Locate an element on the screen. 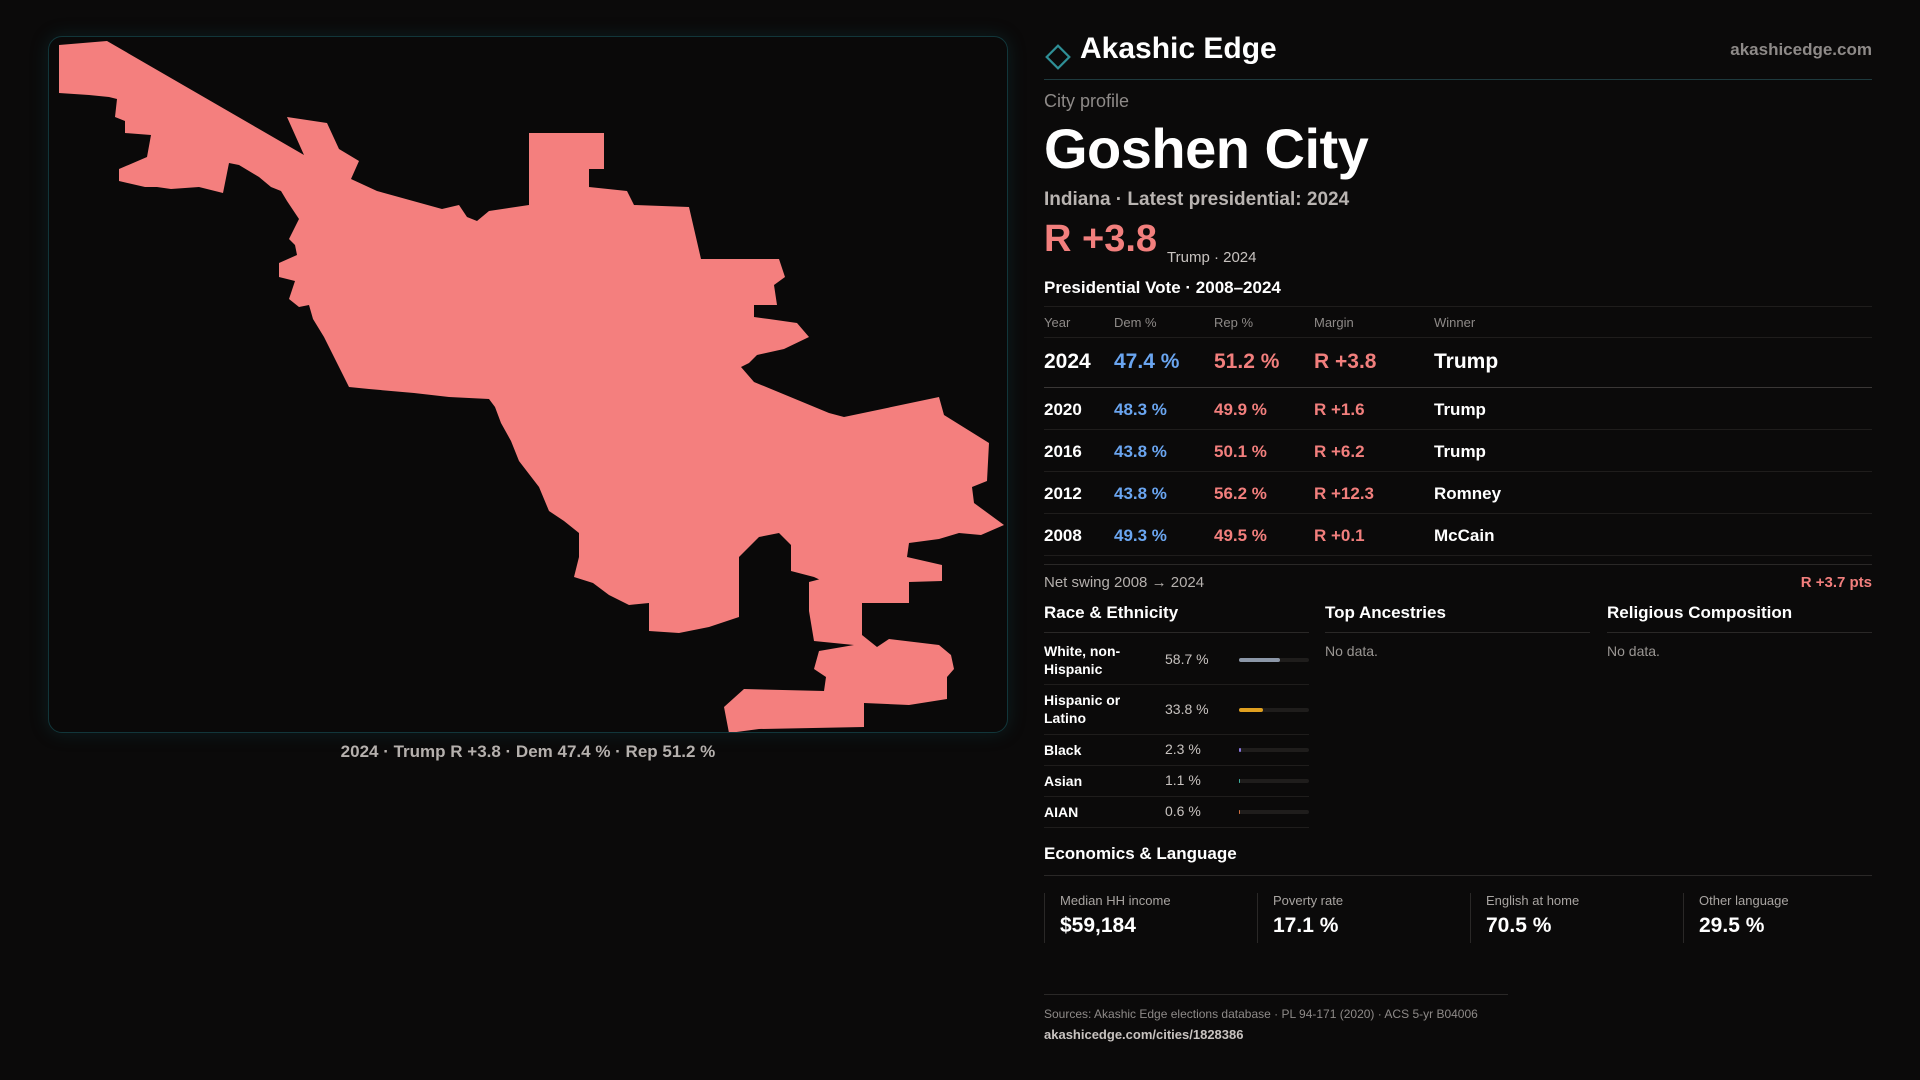  table-row: 2016 43.8 % 50.1 % R +6.2 Trump is located at coordinates (1458, 451).